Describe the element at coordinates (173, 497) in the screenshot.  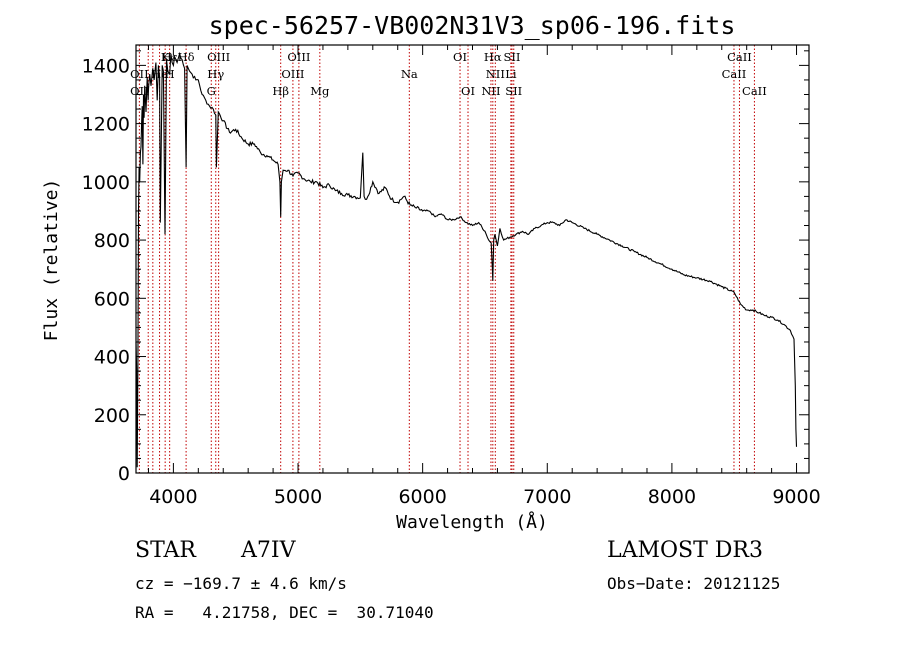
I see `x-tick-label: 4000` at that location.